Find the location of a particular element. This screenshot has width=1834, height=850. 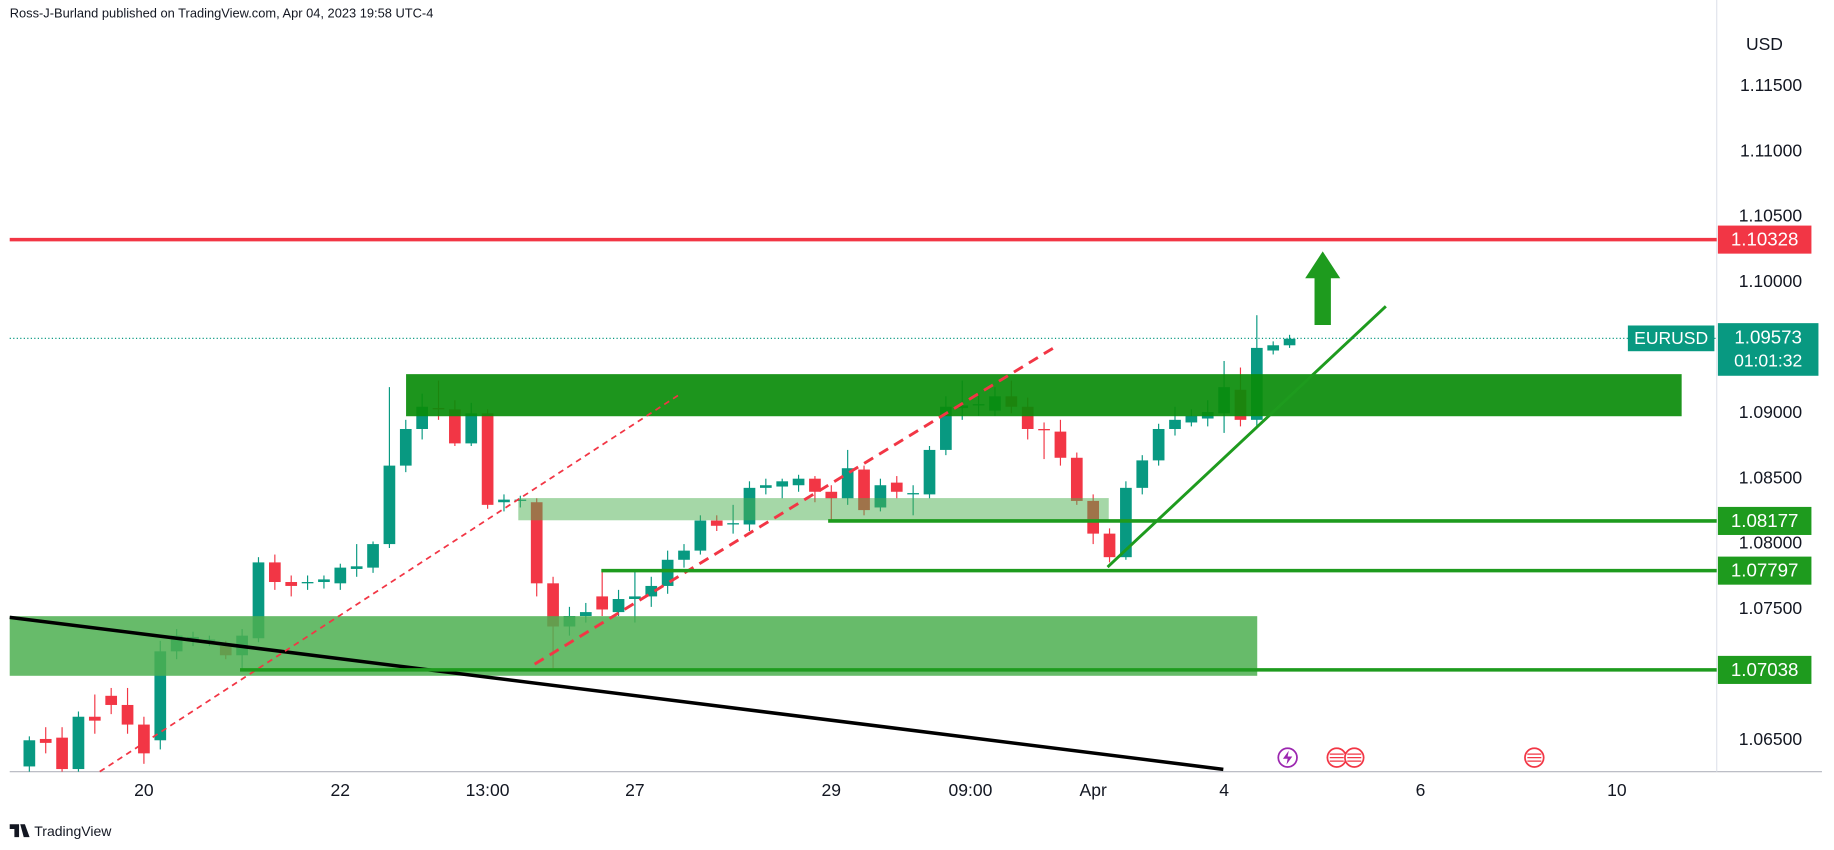

brand: TradingView is located at coordinates (60, 831).